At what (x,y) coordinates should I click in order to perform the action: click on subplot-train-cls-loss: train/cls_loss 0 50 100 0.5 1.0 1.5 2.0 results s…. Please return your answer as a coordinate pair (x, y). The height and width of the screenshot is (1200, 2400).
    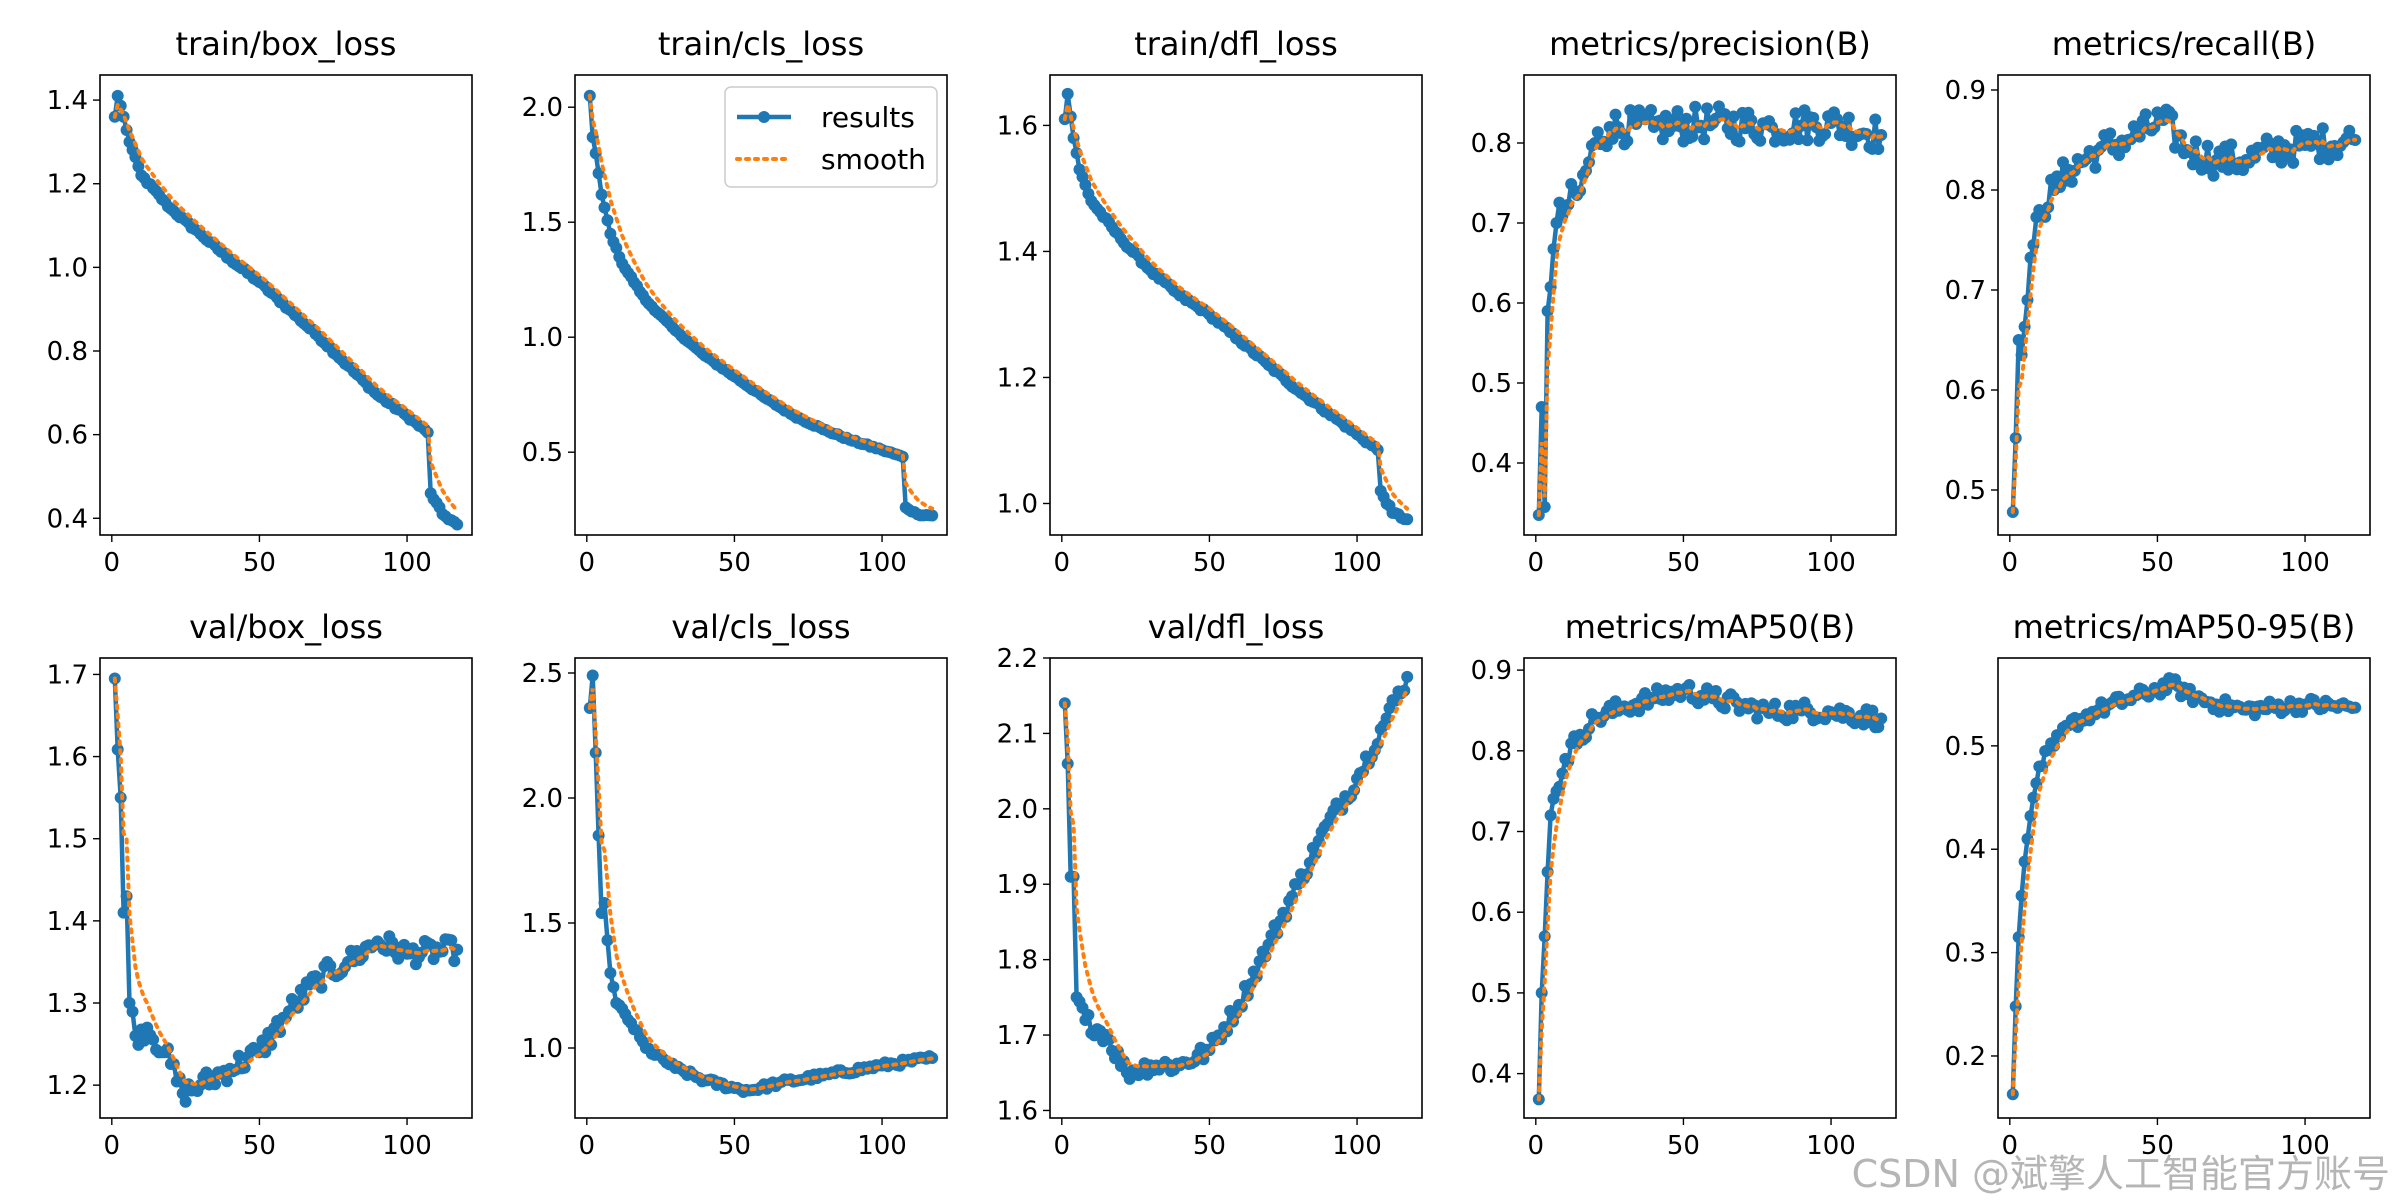
    Looking at the image, I should click on (735, 301).